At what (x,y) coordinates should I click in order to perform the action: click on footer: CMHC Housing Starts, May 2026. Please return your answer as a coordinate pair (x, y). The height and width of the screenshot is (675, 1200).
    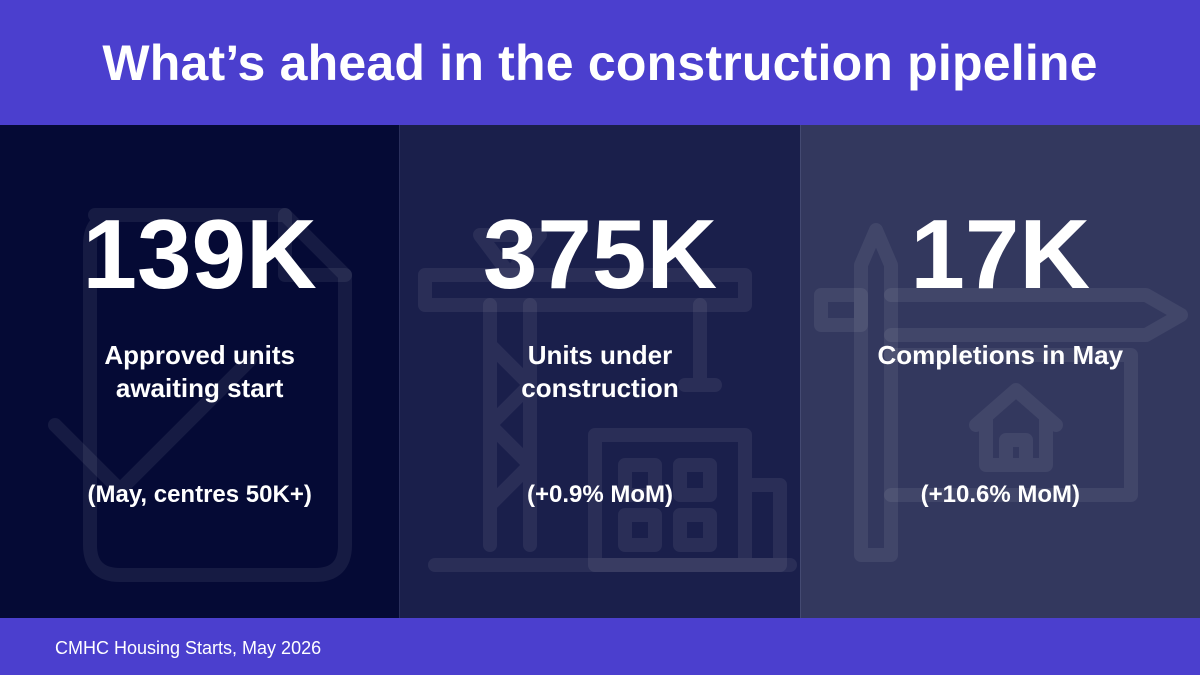
    Looking at the image, I should click on (600, 646).